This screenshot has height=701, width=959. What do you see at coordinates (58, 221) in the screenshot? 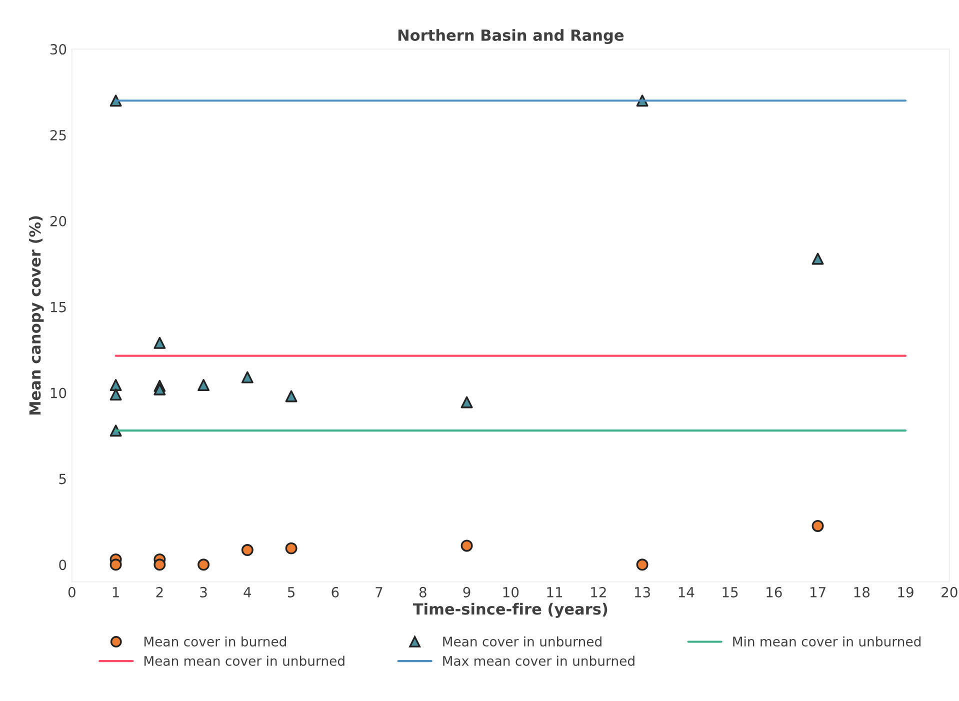
I see `y-tick-label: 20` at bounding box center [58, 221].